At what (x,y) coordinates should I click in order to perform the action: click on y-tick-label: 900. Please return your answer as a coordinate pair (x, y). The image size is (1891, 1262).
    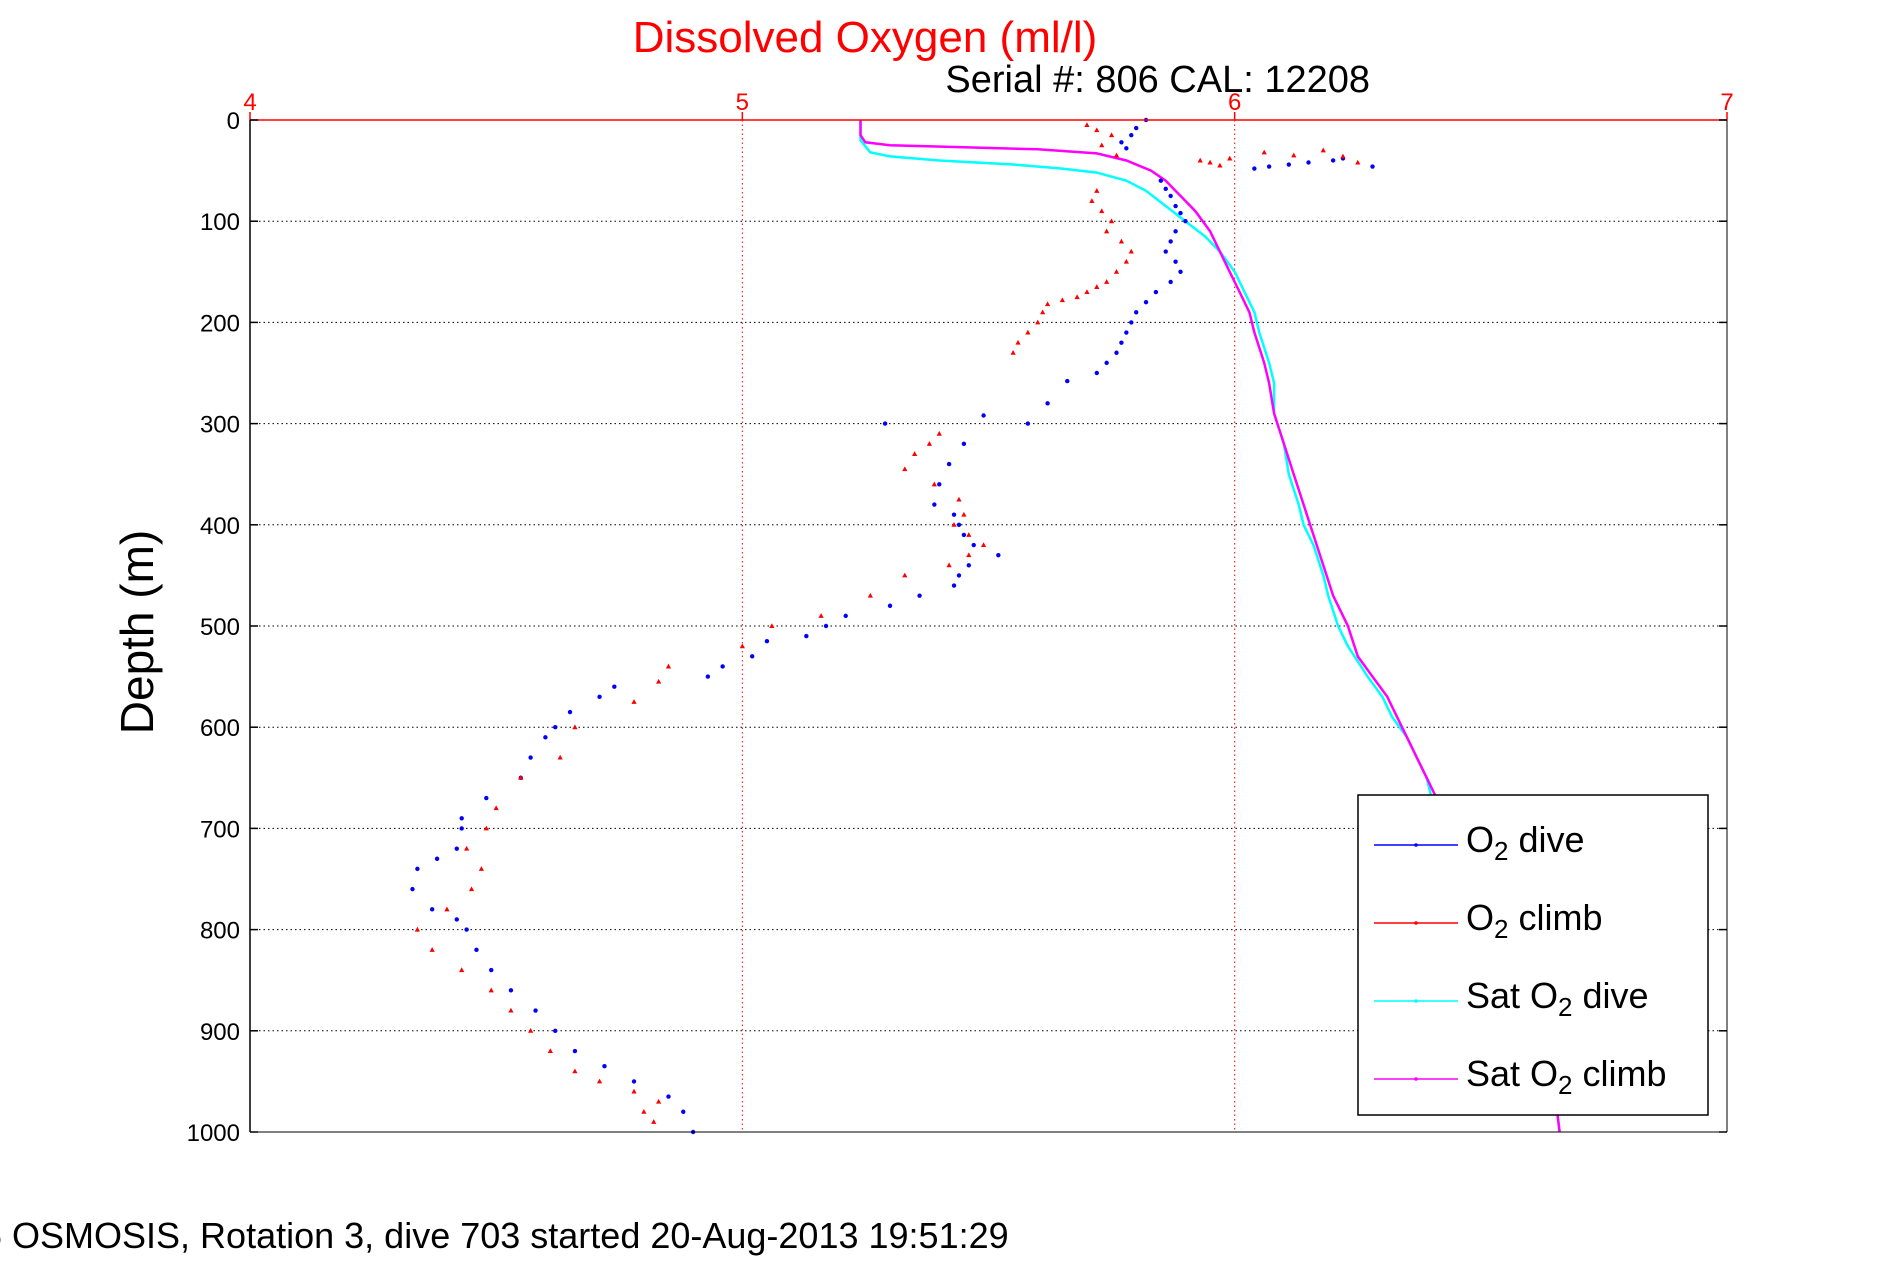
    Looking at the image, I should click on (220, 1032).